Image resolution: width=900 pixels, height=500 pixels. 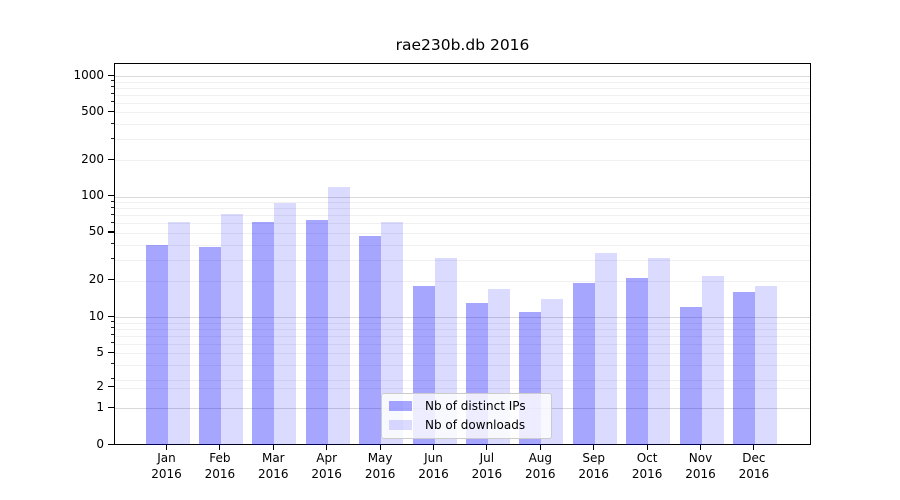 I want to click on bar-downloads-may, so click(x=392, y=333).